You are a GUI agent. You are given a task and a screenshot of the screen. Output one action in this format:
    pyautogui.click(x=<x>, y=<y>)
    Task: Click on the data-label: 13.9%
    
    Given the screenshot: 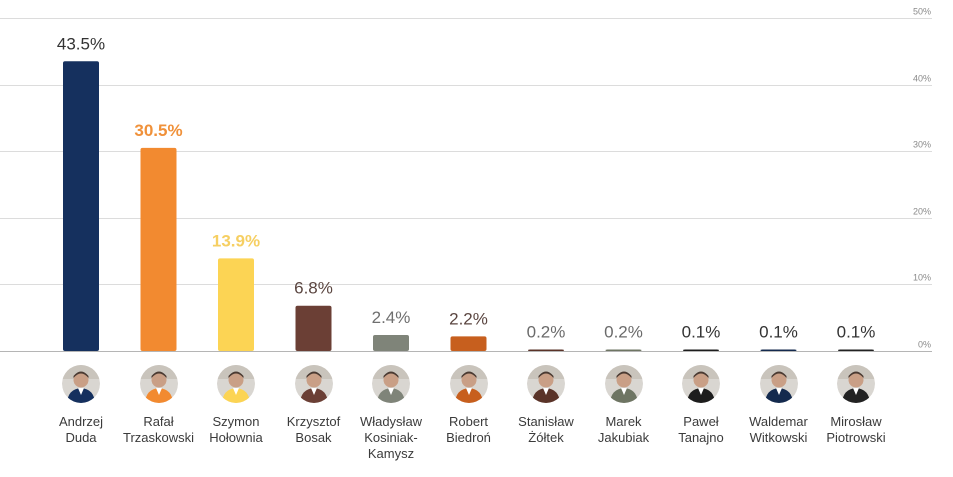 What is the action you would take?
    pyautogui.click(x=236, y=240)
    